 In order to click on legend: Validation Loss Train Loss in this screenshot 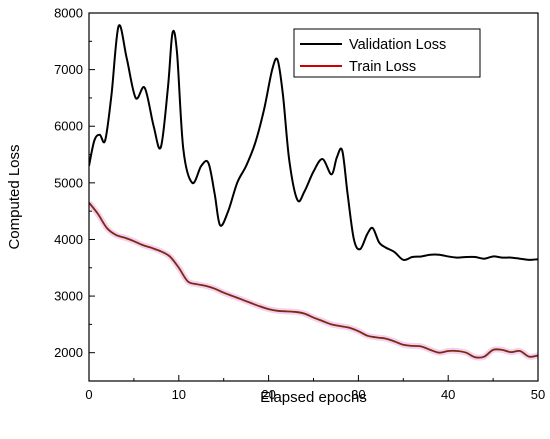, I will do `click(387, 53)`.